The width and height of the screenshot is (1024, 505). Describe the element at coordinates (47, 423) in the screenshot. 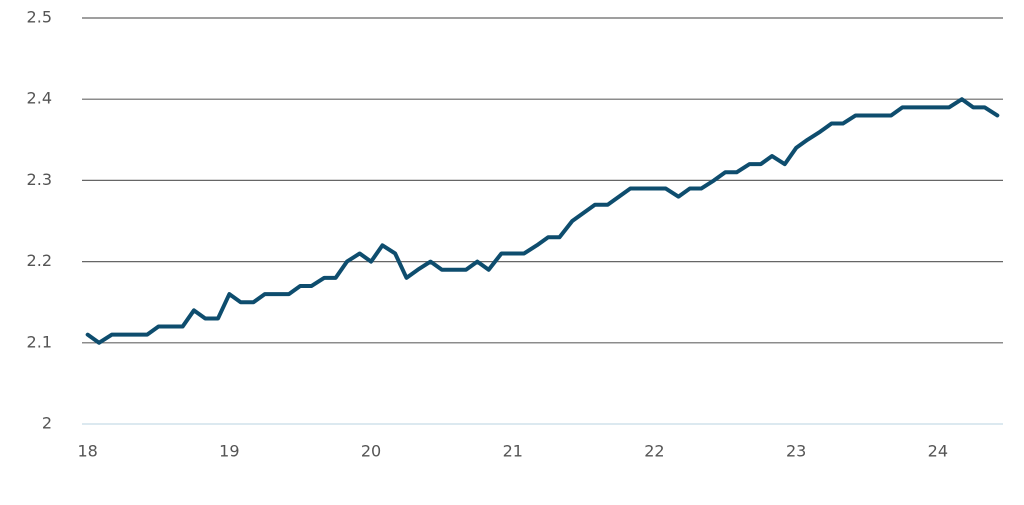

I see `y-tick-label: 2` at that location.